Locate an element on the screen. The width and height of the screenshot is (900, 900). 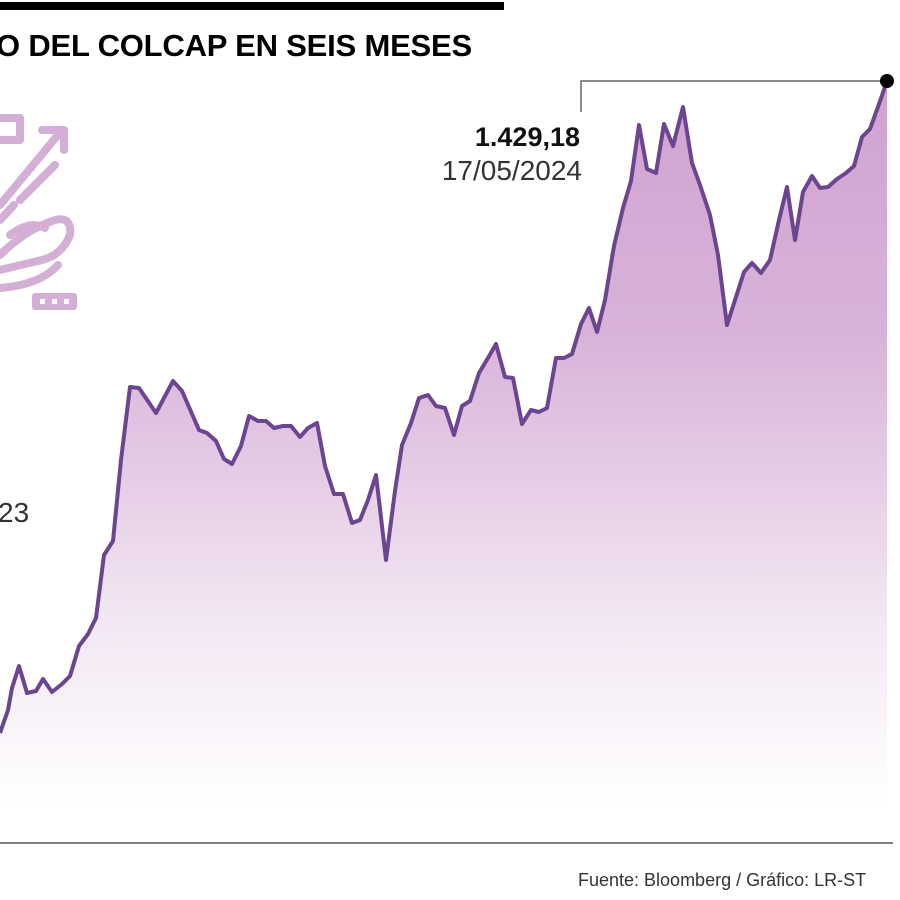
source-credit: Fuente: Bloomberg / Gráfico: LR-ST is located at coordinates (722, 880).